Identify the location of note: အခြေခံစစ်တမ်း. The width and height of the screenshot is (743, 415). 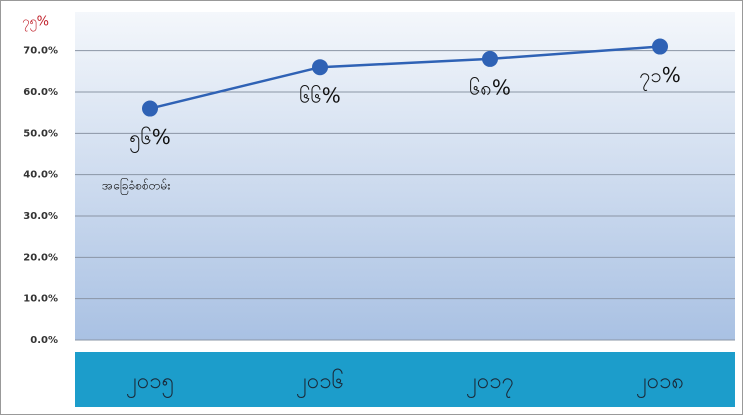
(136, 186).